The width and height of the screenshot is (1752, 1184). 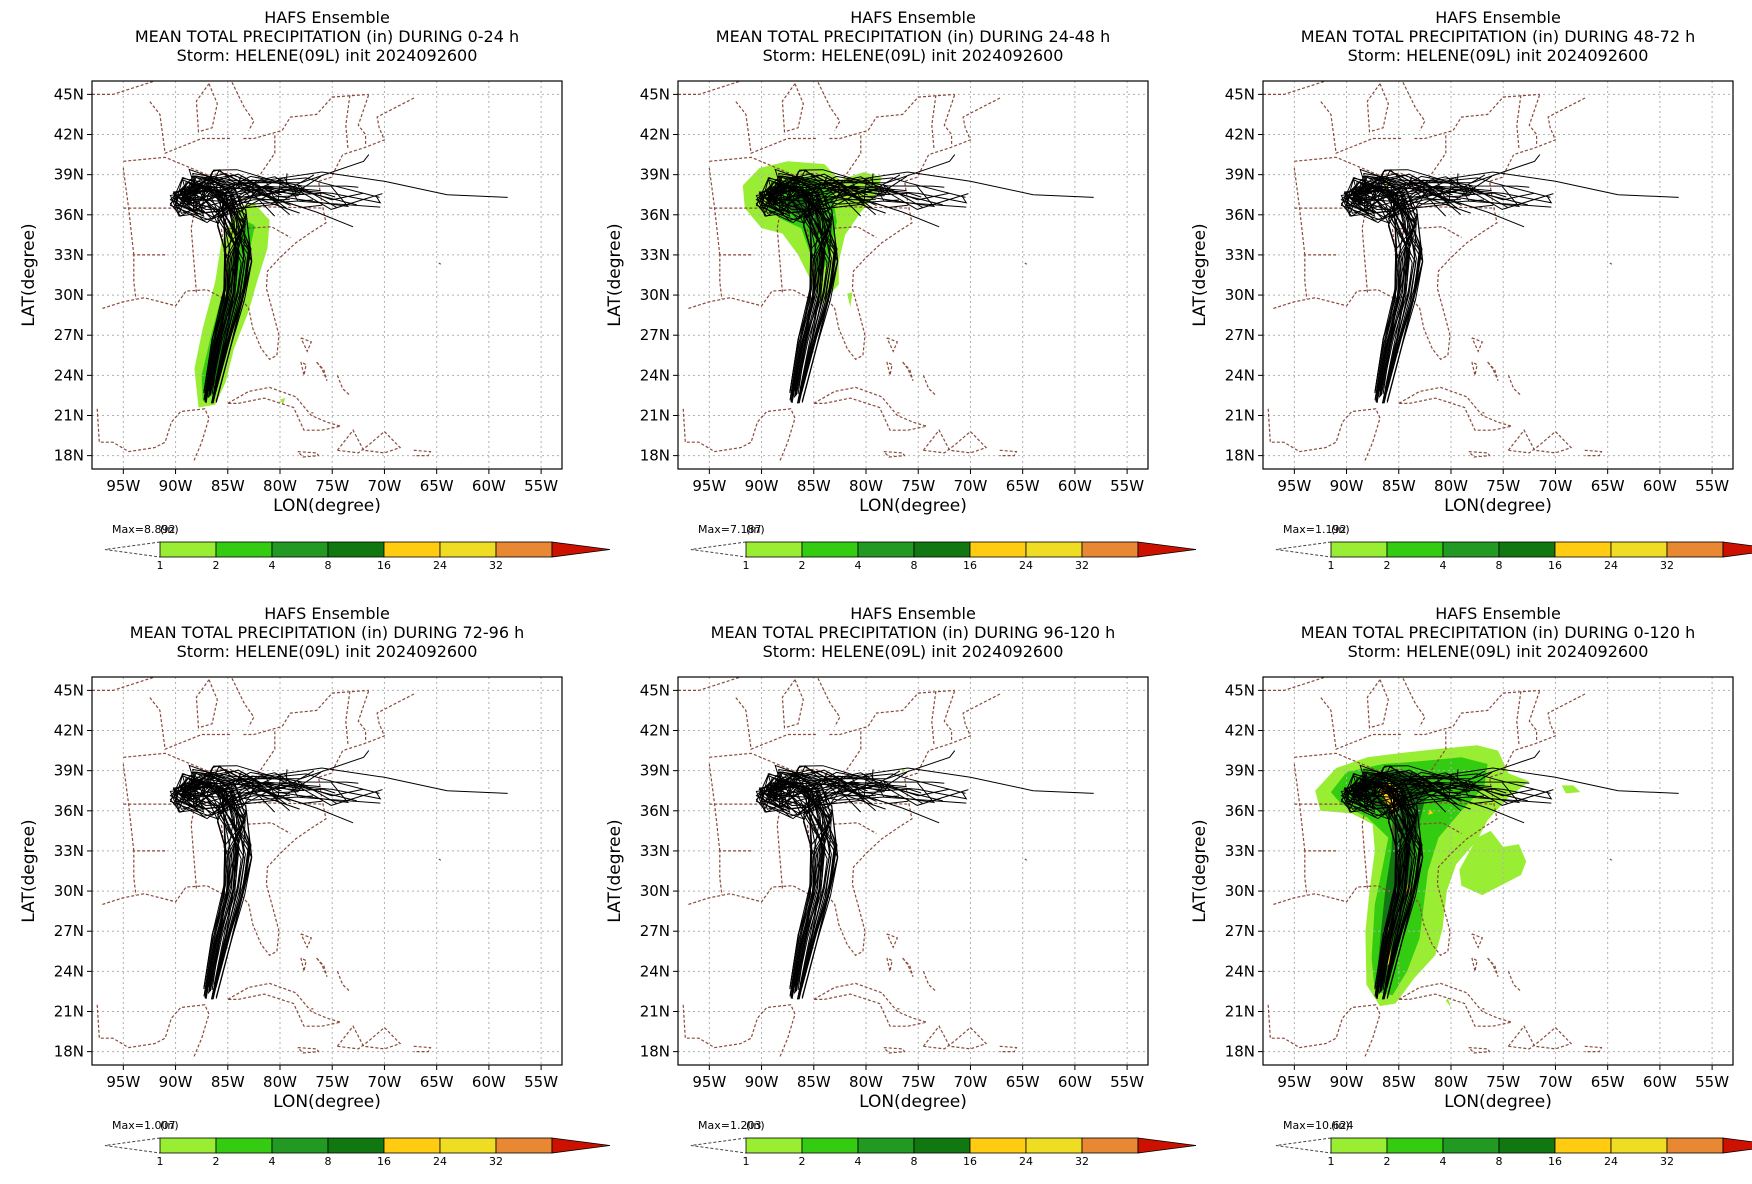 I want to click on lat-tick-label: 33N, so click(x=1240, y=851).